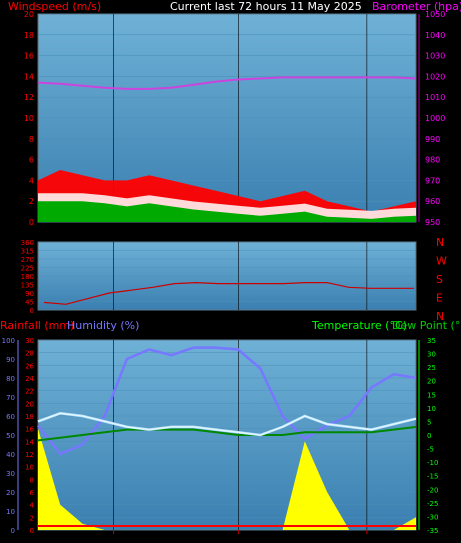 The height and width of the screenshot is (543, 461). I want to click on baro-tick-label: 1020, so click(435, 76).